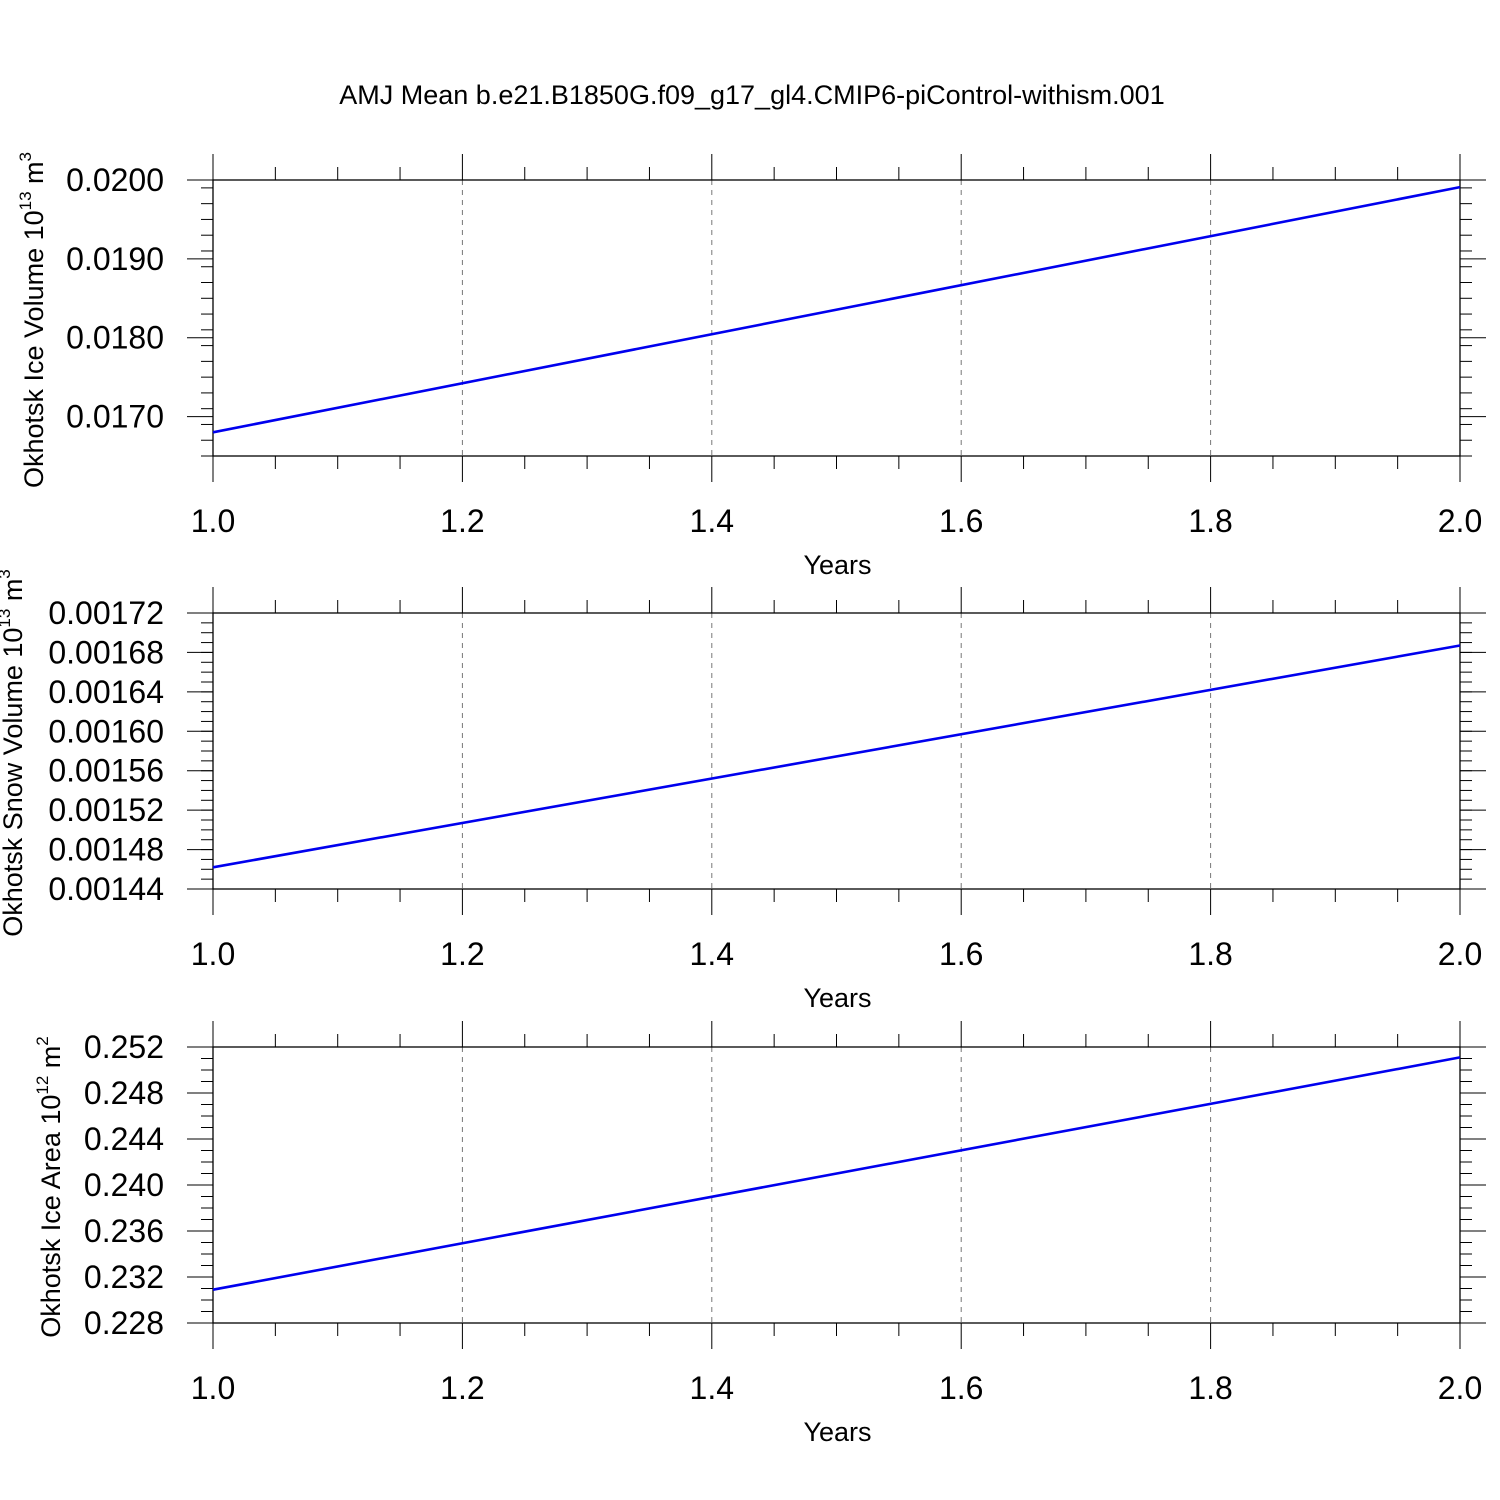 The image size is (1500, 1500). I want to click on y-axis-label: Okhotsk Ice Area 1012 m2, so click(49, 1187).